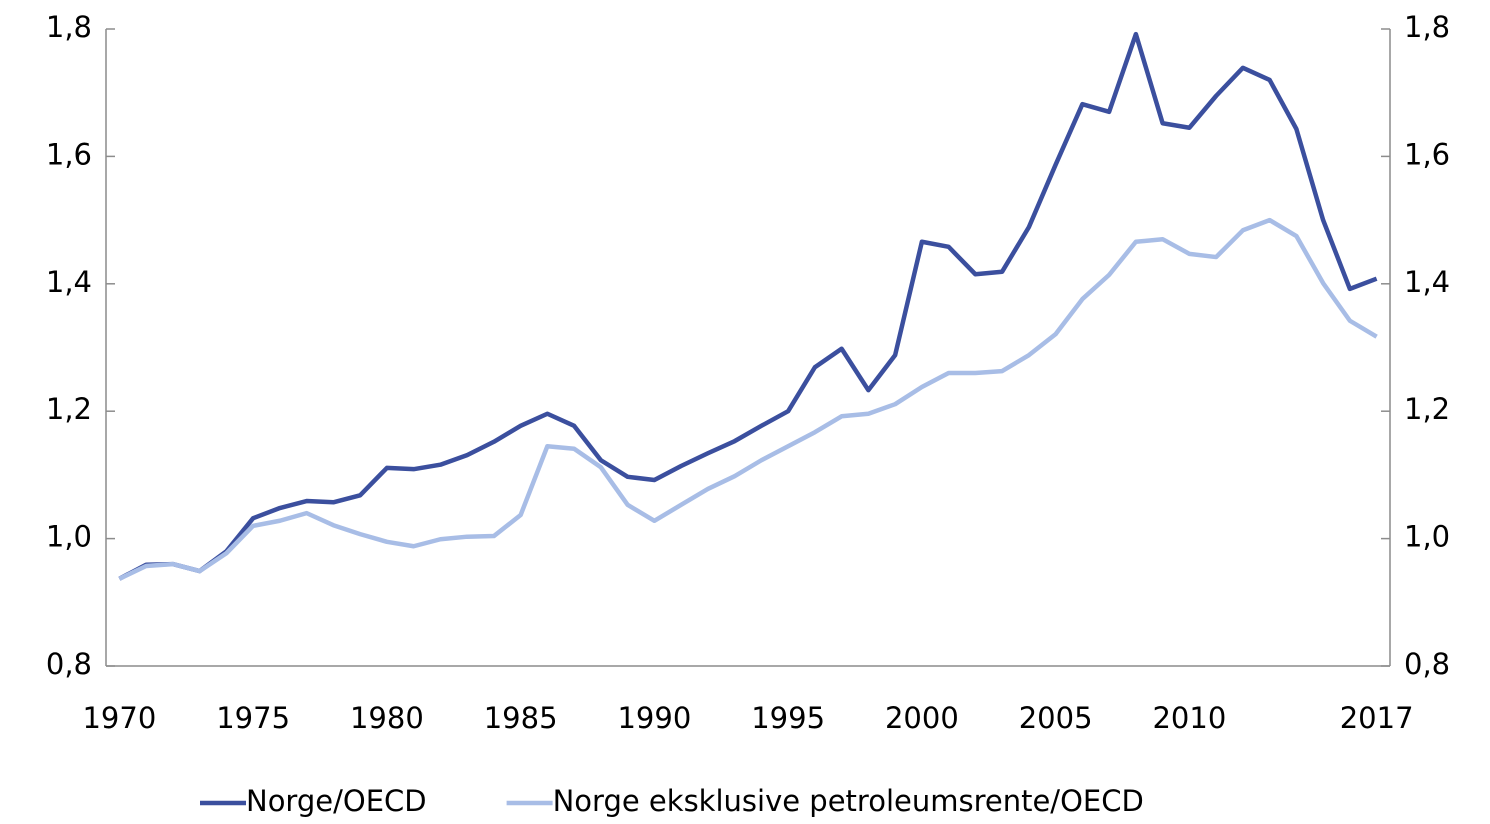 Image resolution: width=1490 pixels, height=824 pixels. Describe the element at coordinates (1189, 718) in the screenshot. I see `x-tick-label: 2010` at that location.